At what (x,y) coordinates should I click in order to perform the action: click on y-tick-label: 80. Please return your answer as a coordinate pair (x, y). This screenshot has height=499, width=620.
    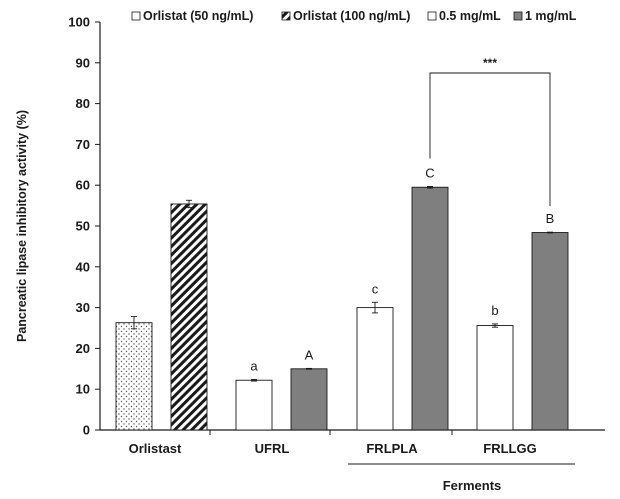
    Looking at the image, I should click on (83, 103).